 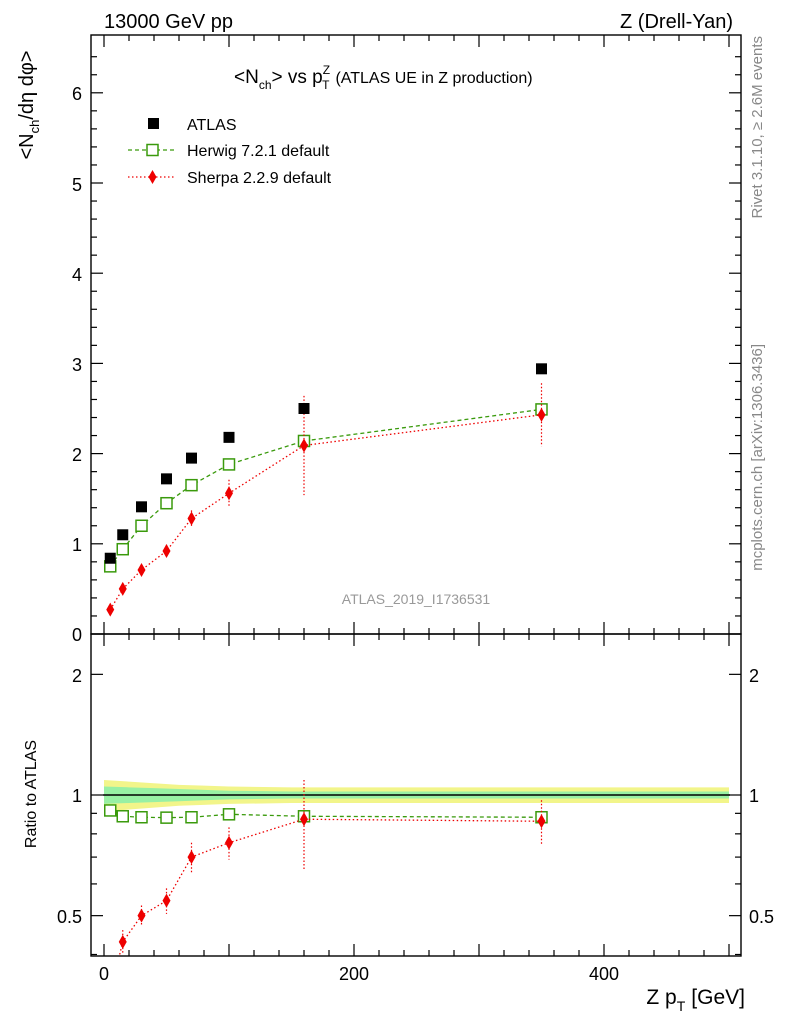 What do you see at coordinates (104, 974) in the screenshot?
I see `x-tick-label: 0` at bounding box center [104, 974].